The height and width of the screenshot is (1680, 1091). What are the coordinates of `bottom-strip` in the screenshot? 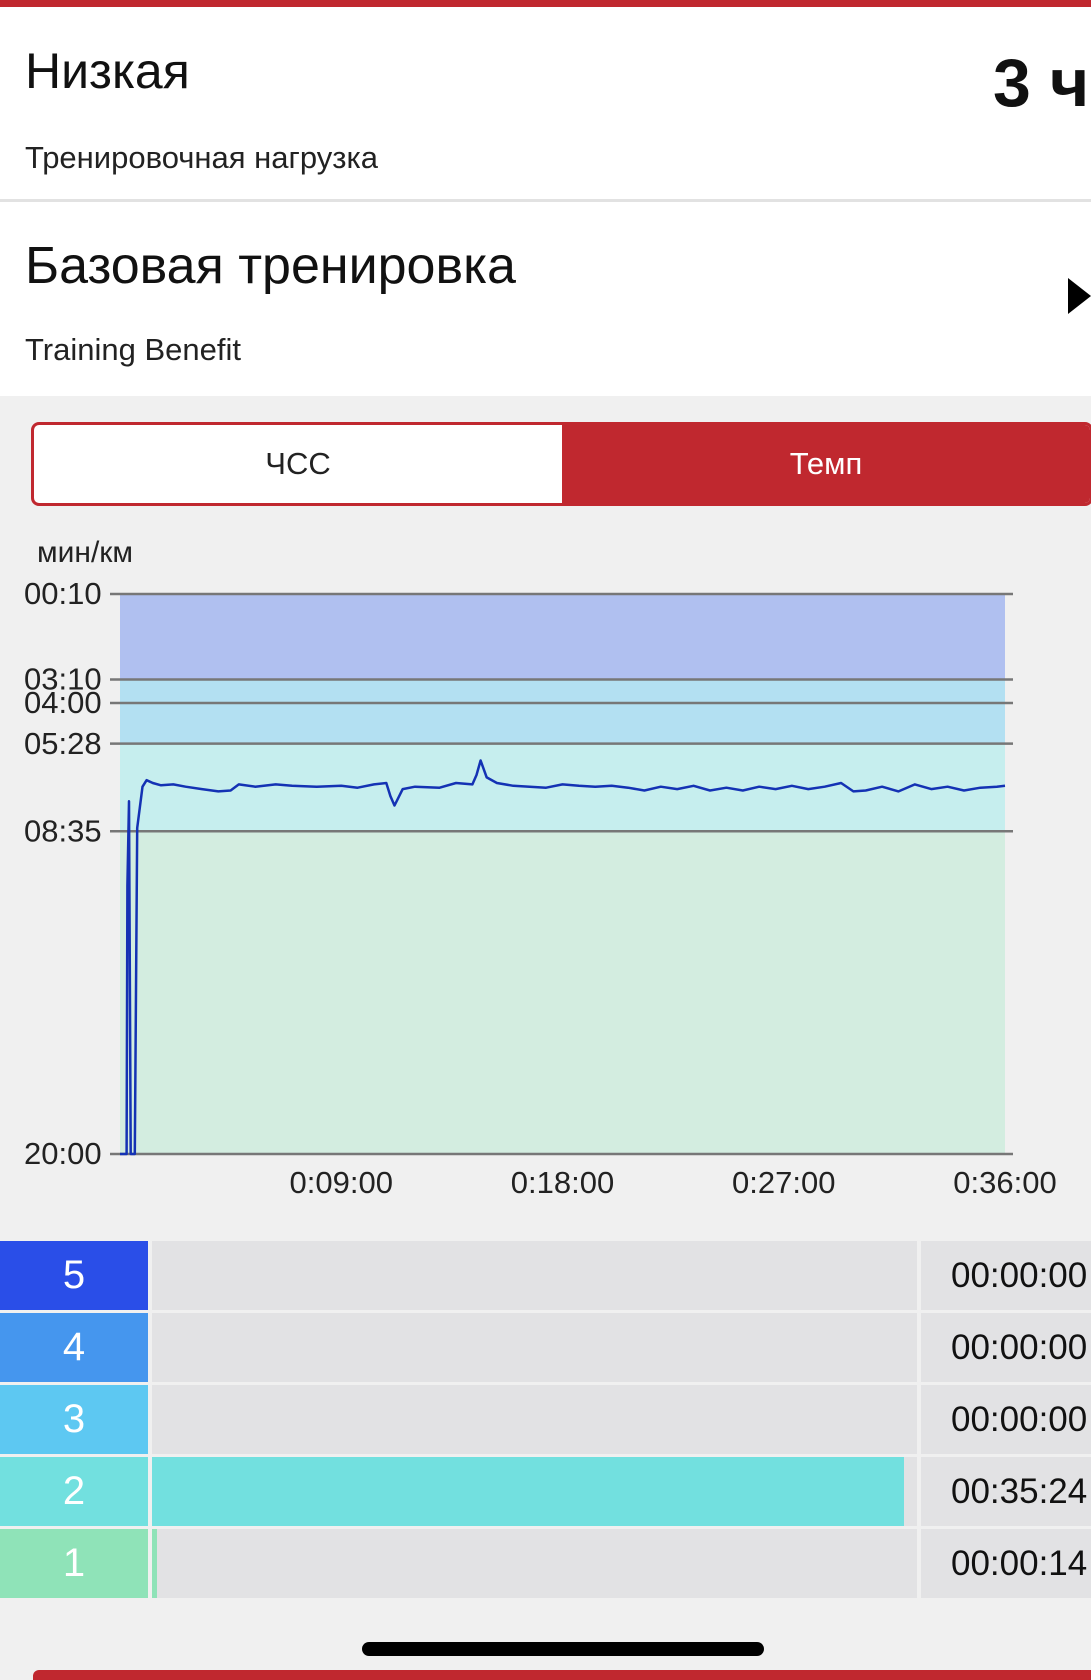 It's located at (562, 1675).